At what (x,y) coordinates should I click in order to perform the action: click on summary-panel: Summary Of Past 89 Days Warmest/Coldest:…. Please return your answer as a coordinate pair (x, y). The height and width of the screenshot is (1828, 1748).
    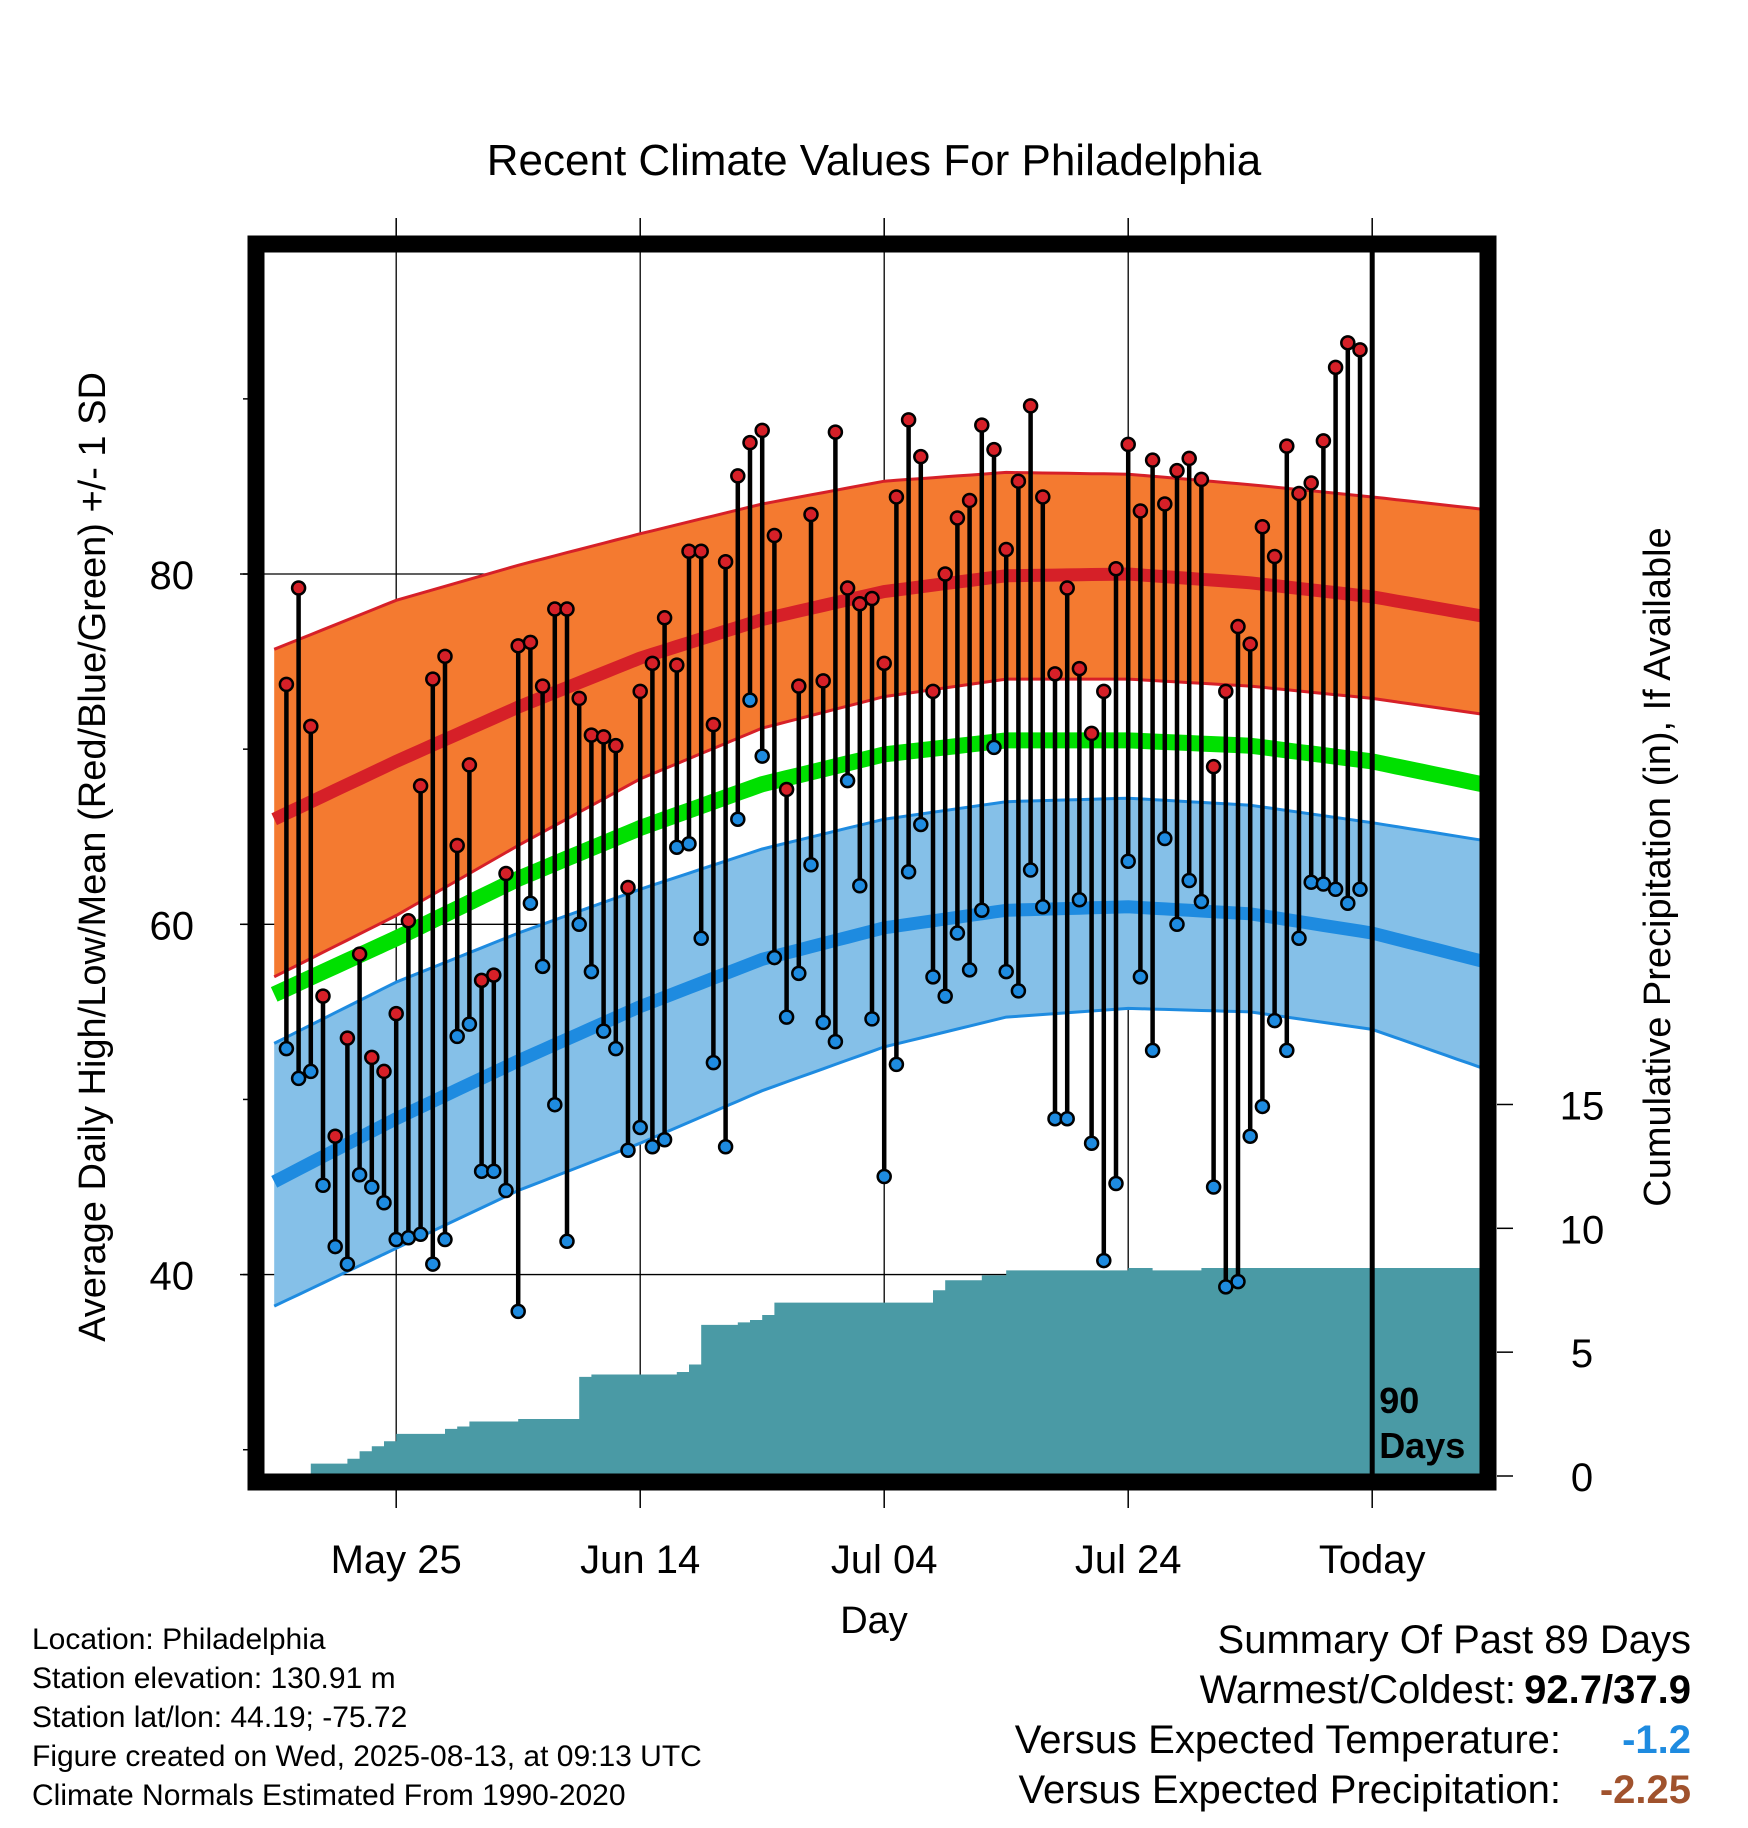
    Looking at the image, I should click on (1353, 1715).